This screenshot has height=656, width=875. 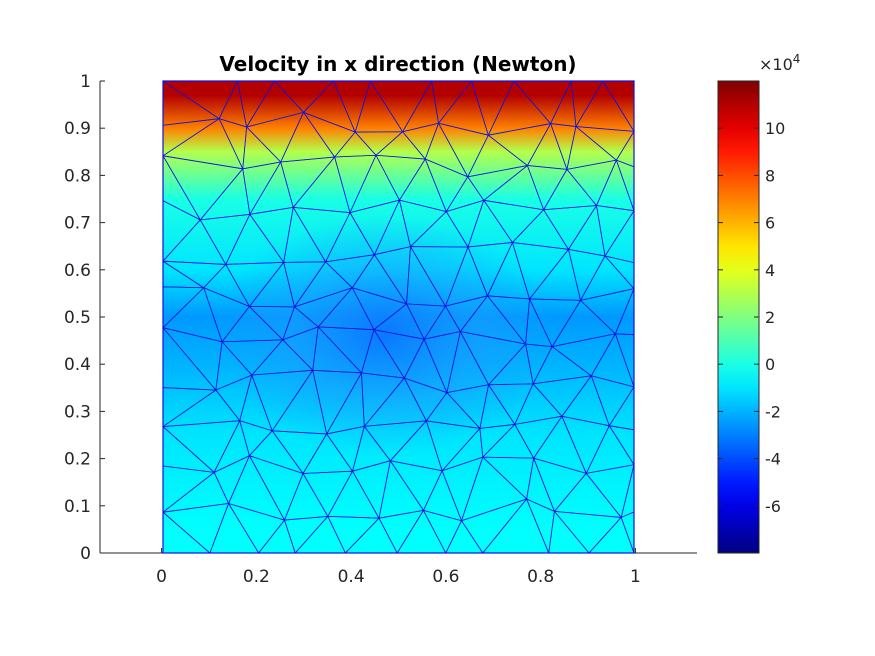 I want to click on x-tick-label: 0, so click(x=161, y=577).